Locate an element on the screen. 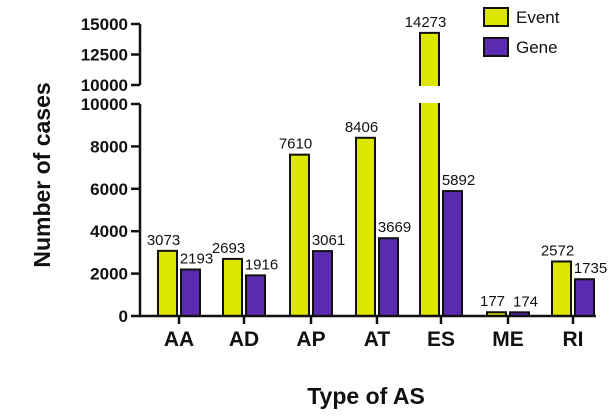 The width and height of the screenshot is (611, 418). legend-swatch-gene is located at coordinates (496, 47).